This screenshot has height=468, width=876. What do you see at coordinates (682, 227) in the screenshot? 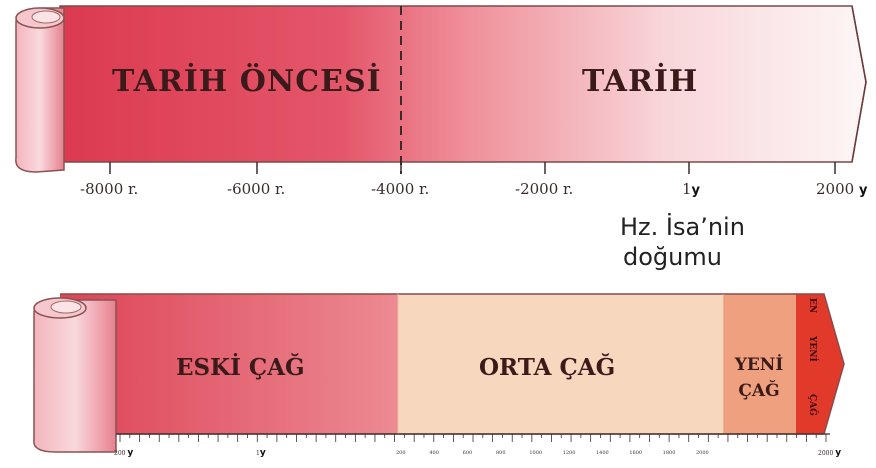
I see `note-line-1: Hz. İsa’nin` at bounding box center [682, 227].